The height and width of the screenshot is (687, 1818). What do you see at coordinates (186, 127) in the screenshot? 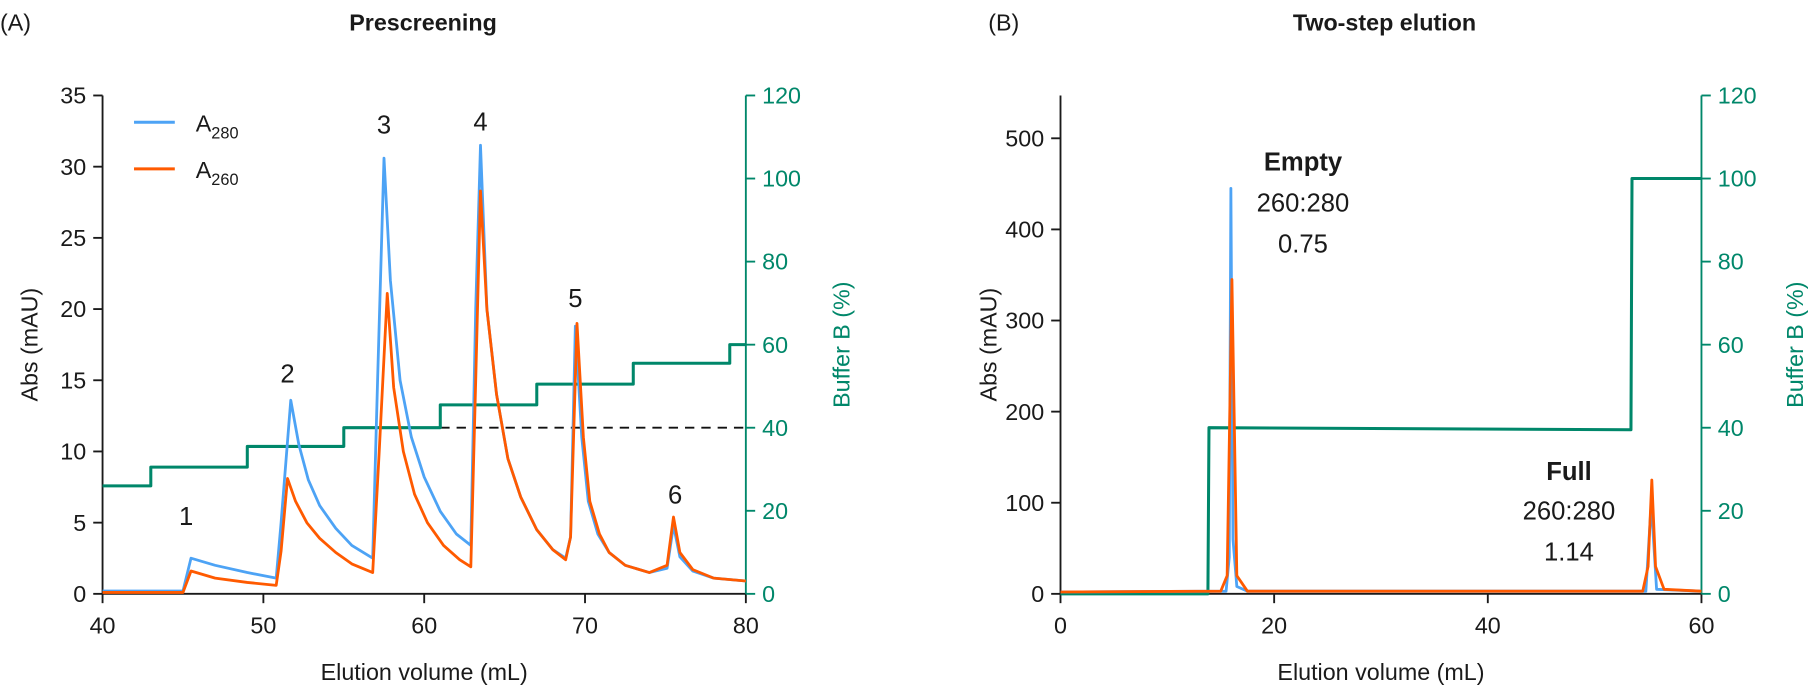
I see `legend-entry-a280: A280` at bounding box center [186, 127].